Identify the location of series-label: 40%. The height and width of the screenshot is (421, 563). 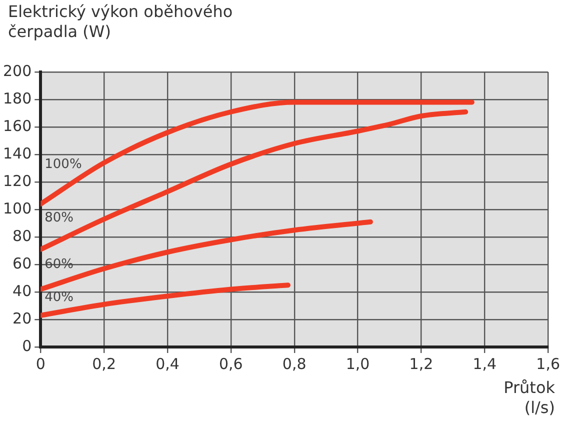
(59, 297).